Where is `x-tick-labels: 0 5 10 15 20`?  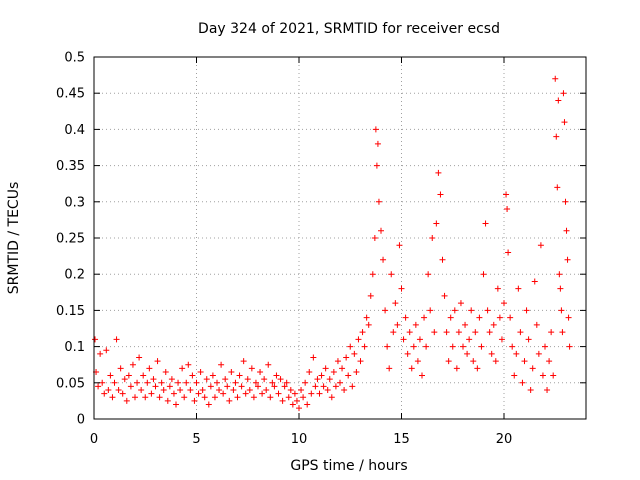 x-tick-labels: 0 5 10 15 20 is located at coordinates (301, 439).